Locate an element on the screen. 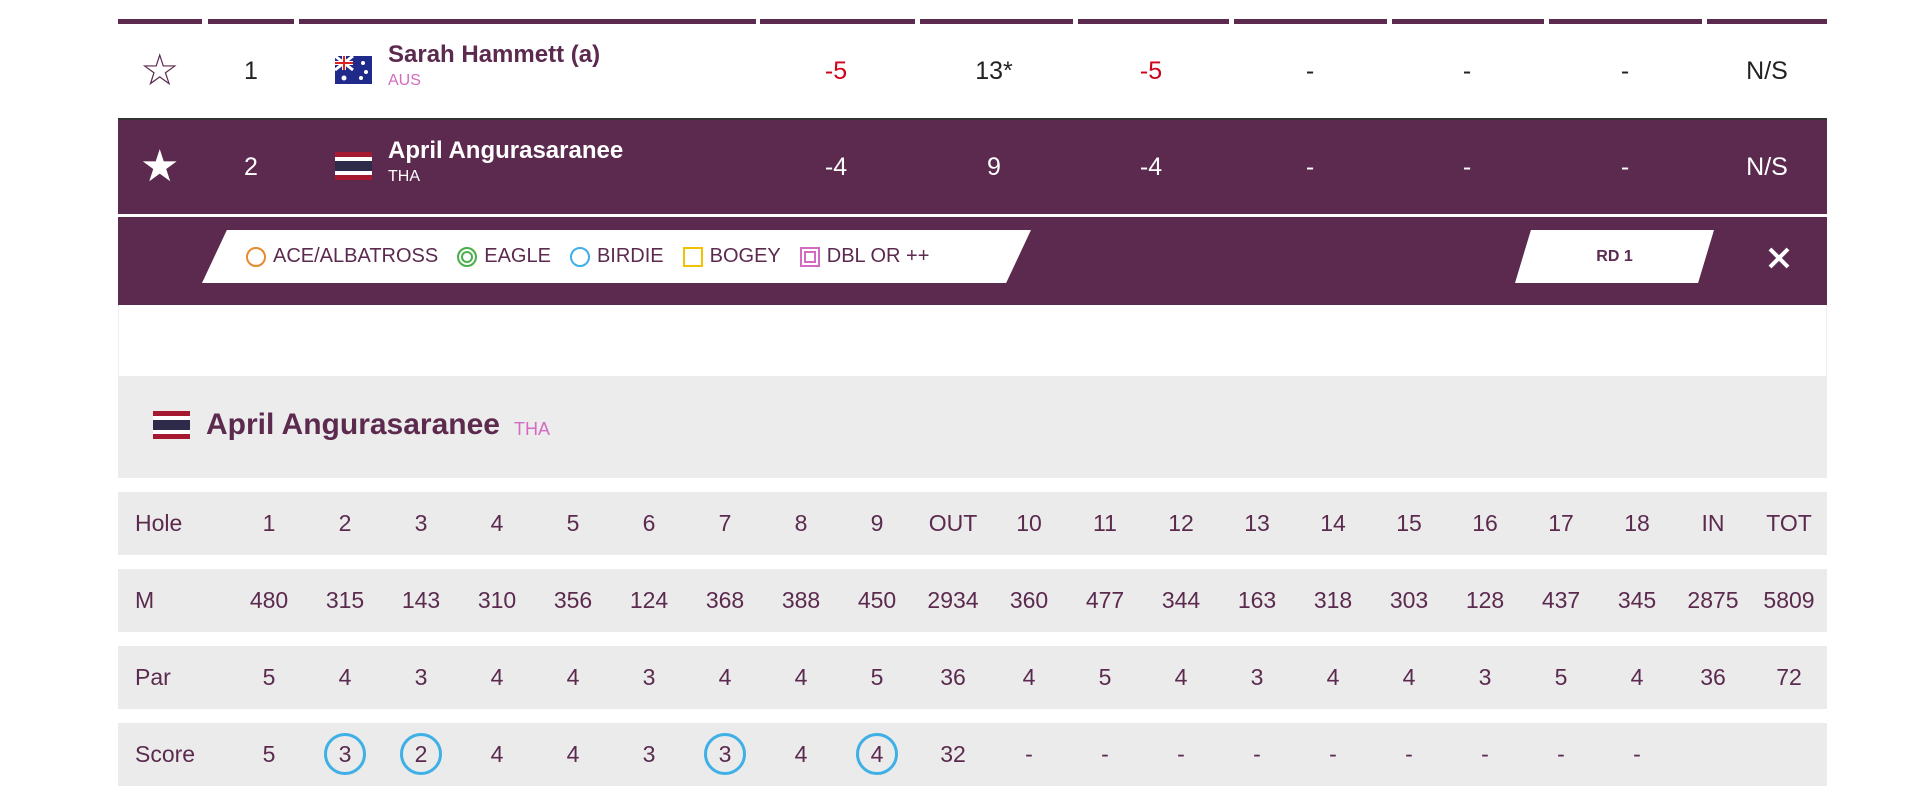  cell: 16 is located at coordinates (1485, 523).